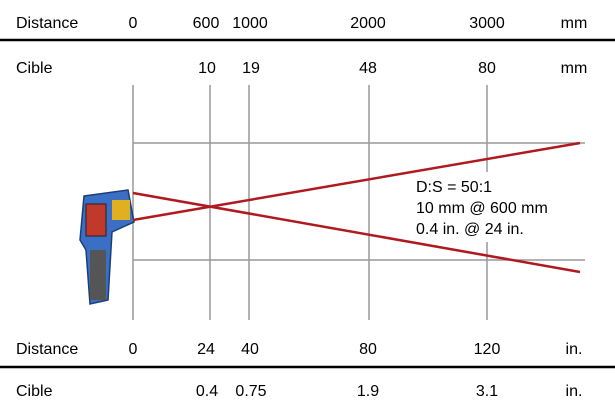  What do you see at coordinates (487, 349) in the screenshot?
I see `row-value: 120` at bounding box center [487, 349].